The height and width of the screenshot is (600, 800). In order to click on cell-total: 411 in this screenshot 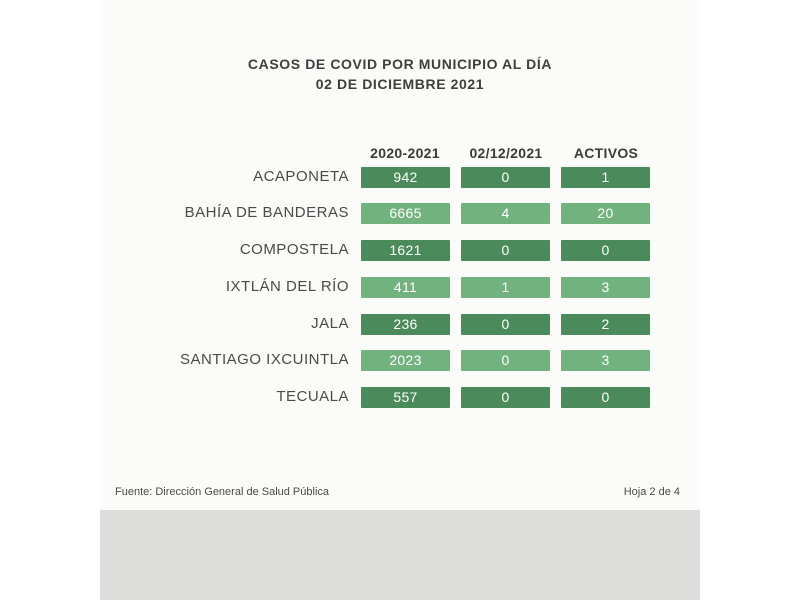, I will do `click(405, 287)`.